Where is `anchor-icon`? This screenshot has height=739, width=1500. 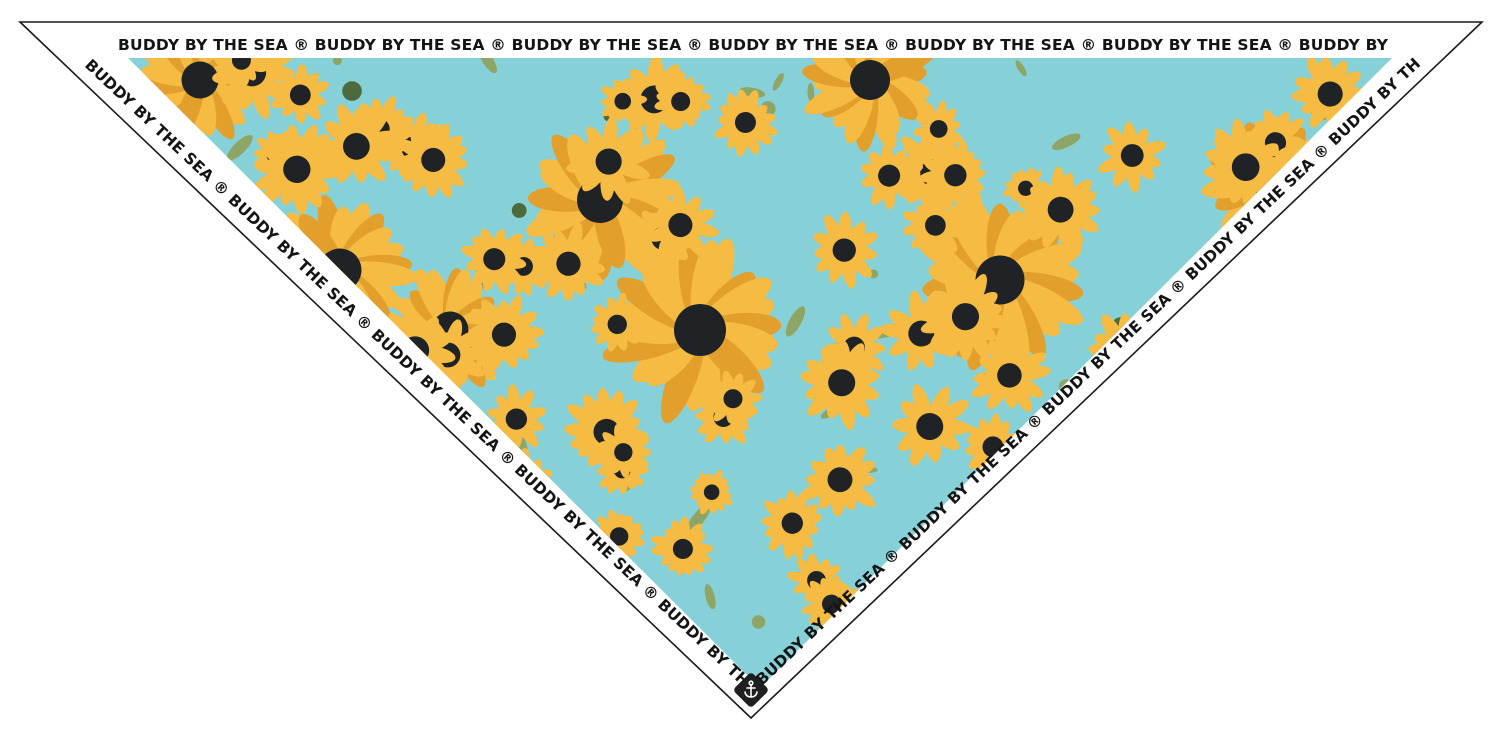 anchor-icon is located at coordinates (751, 689).